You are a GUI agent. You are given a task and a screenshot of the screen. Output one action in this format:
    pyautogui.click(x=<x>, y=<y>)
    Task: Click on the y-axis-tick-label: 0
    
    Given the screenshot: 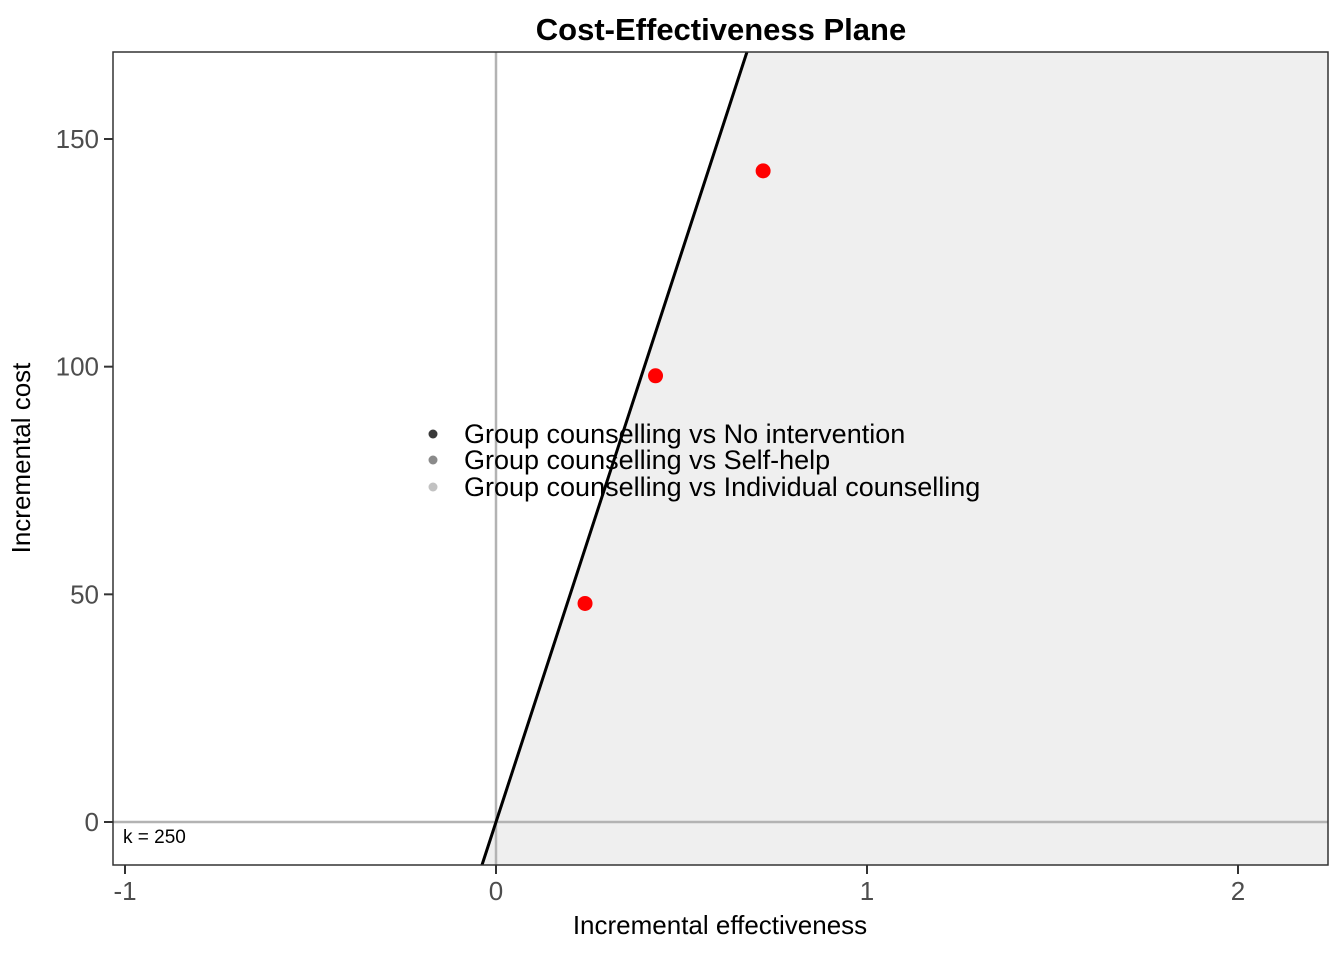 What is the action you would take?
    pyautogui.click(x=92, y=822)
    